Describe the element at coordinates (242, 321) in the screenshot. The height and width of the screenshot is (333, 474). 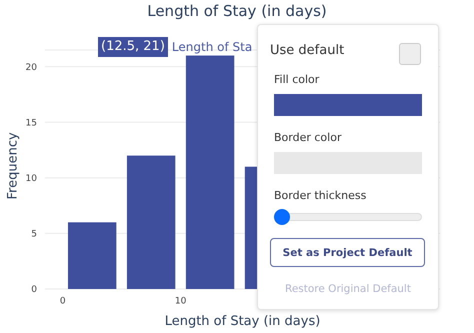
I see `x-axis-title: Length of Stay (in days)` at that location.